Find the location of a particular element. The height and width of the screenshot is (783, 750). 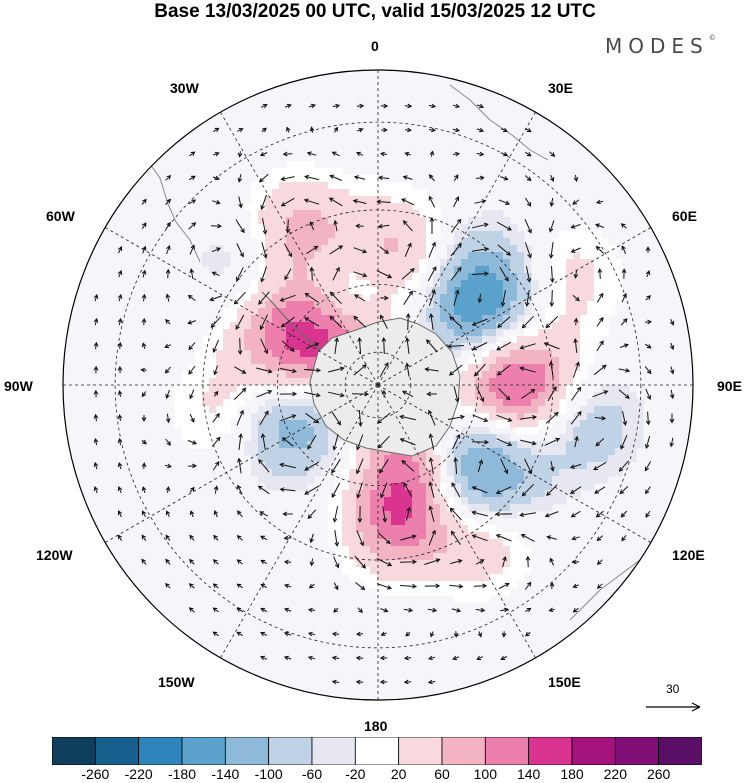

colorbar-swatch is located at coordinates (507, 751).